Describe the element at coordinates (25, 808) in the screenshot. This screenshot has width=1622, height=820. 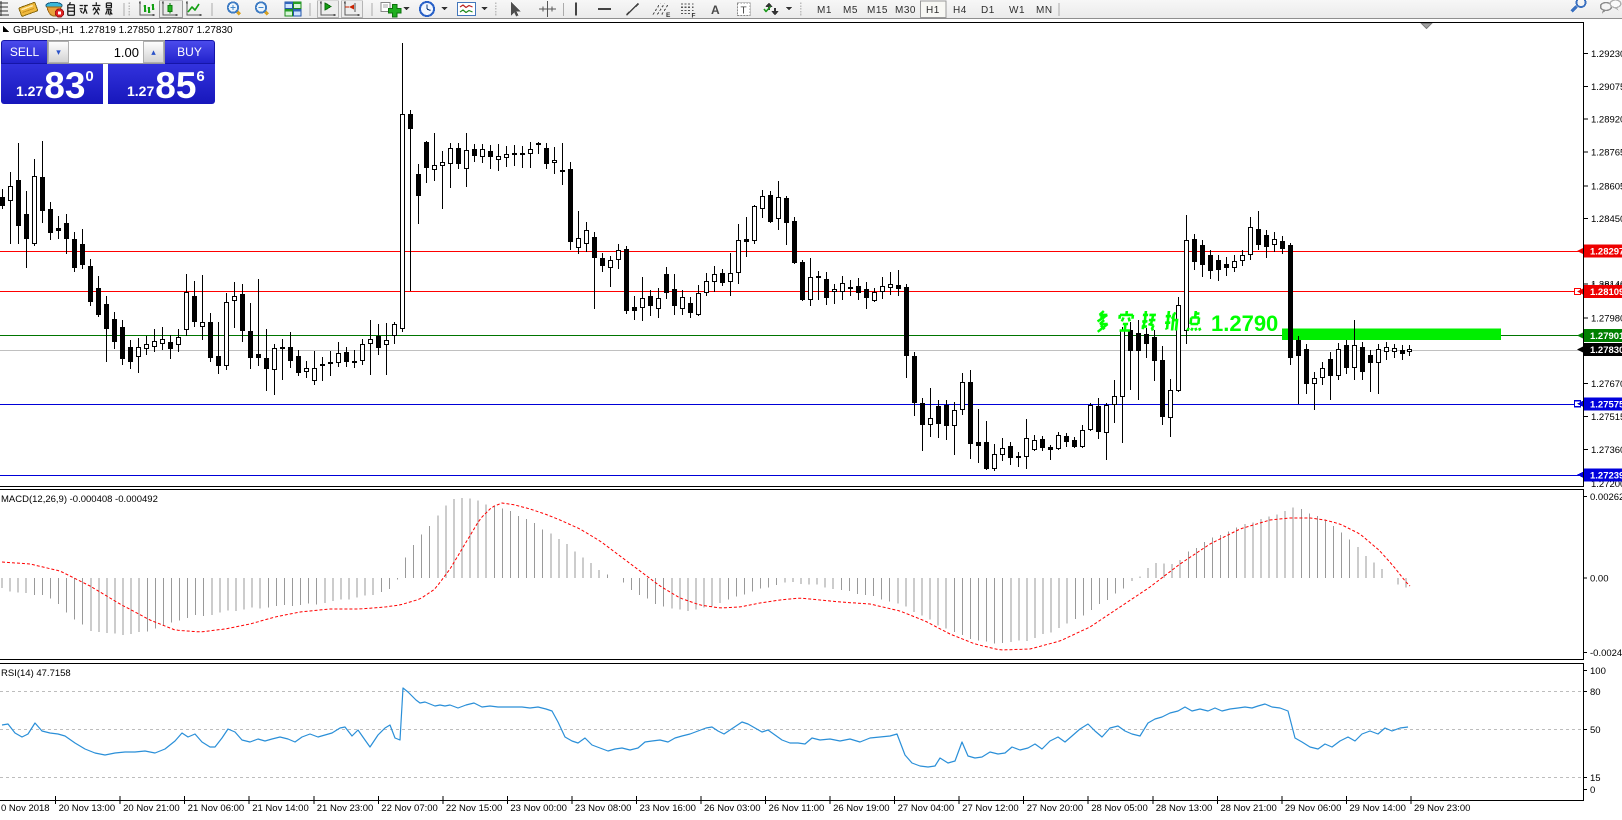
I see `svg-text: 0 Nov 2018` at that location.